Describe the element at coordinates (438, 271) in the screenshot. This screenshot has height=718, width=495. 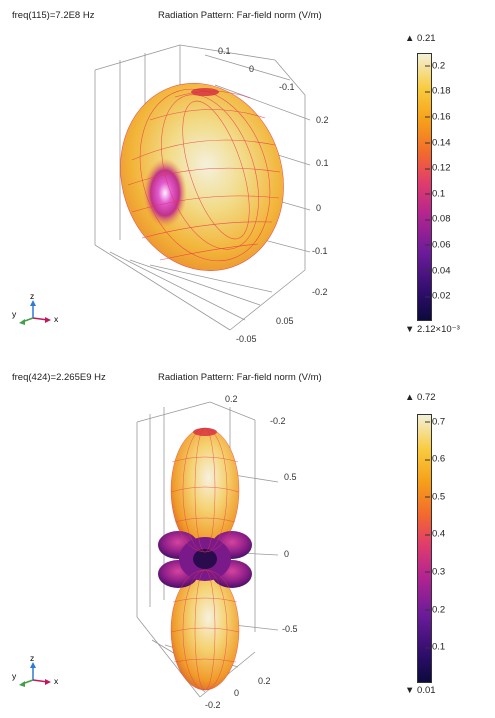
I see `colorbar-tick-label: 0.04` at that location.